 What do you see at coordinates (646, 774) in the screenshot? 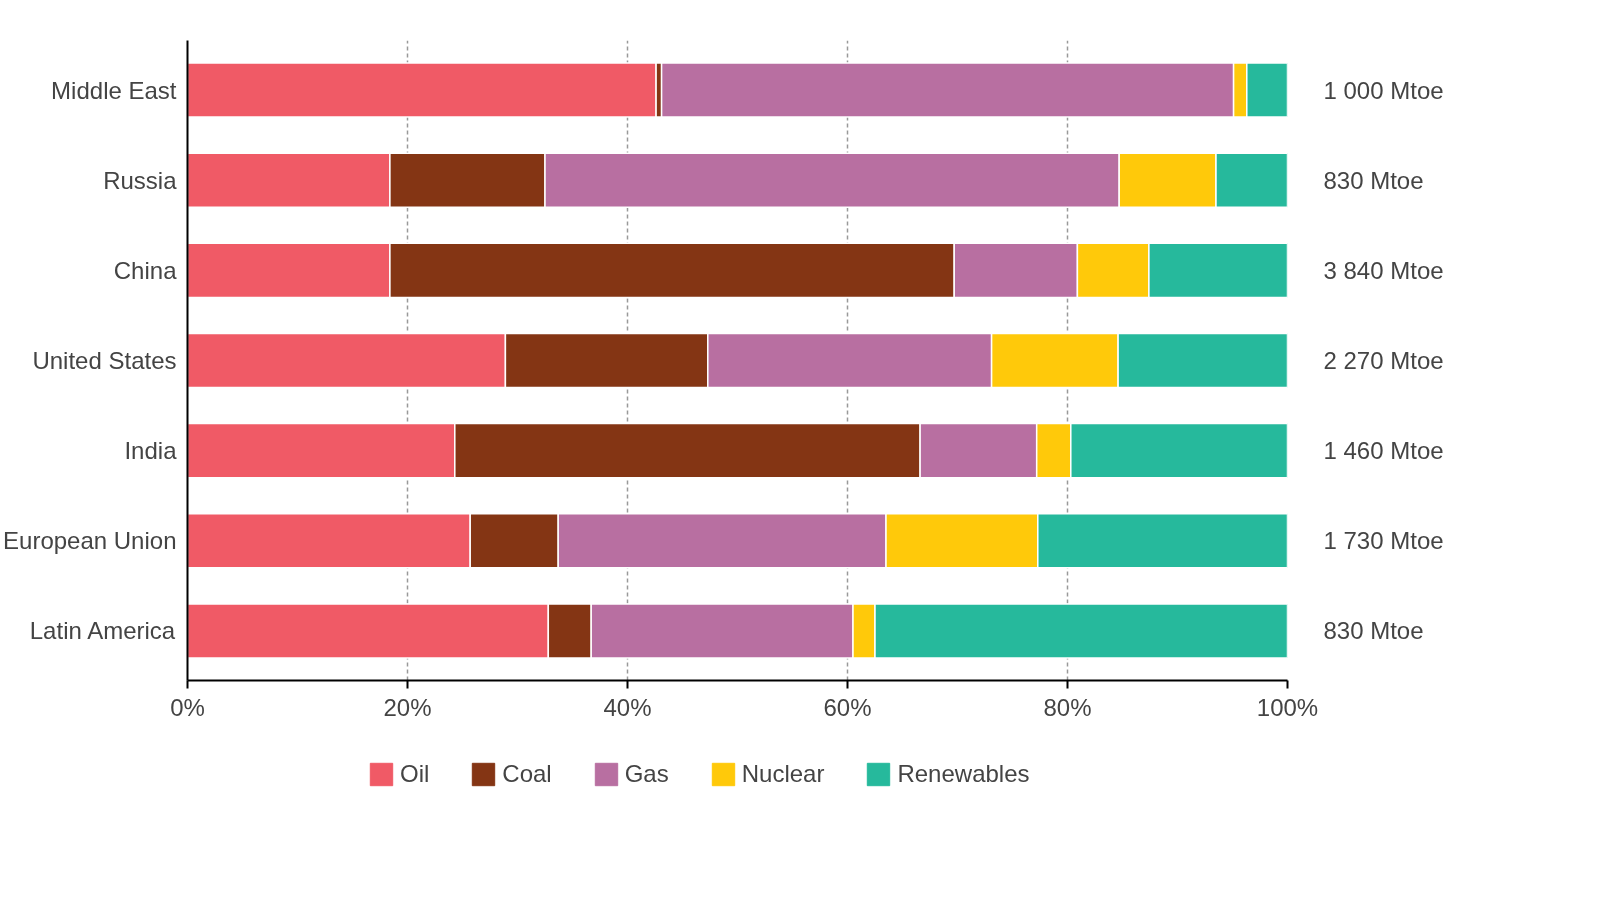
I see `legend-label: Gas` at bounding box center [646, 774].